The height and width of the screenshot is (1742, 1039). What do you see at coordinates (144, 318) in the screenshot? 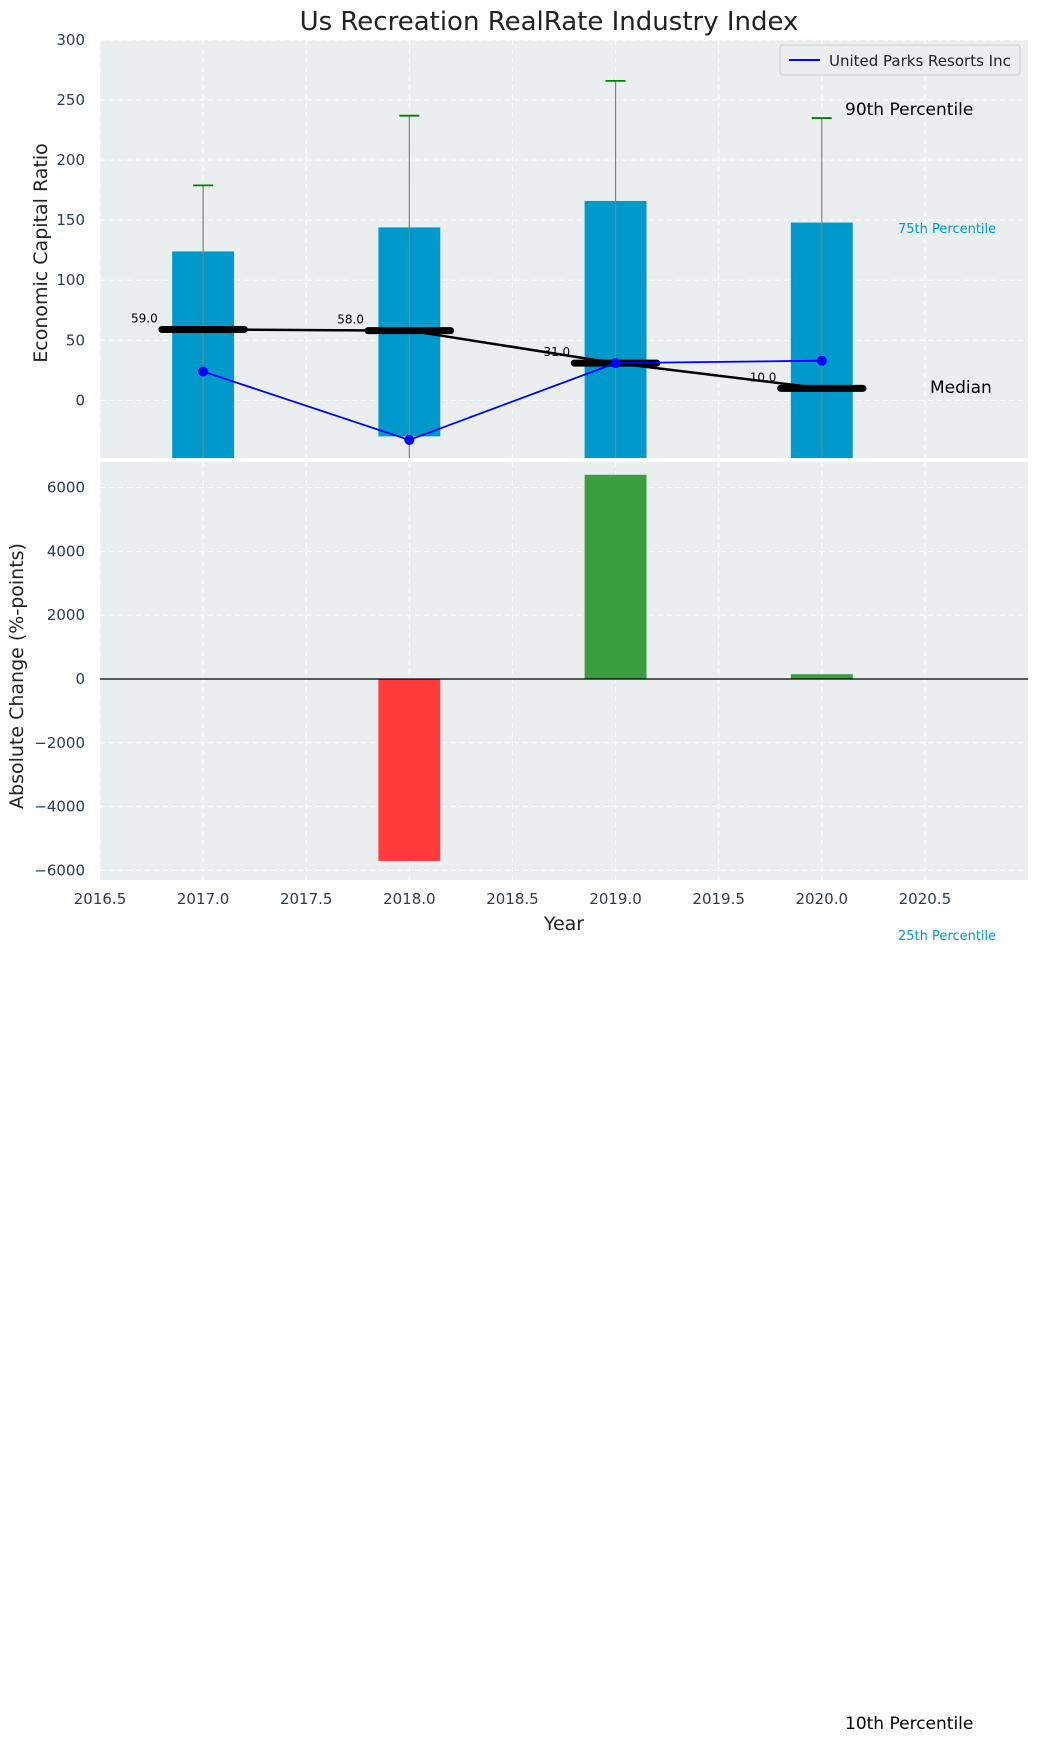
I see `median-data-label: 59.0` at bounding box center [144, 318].